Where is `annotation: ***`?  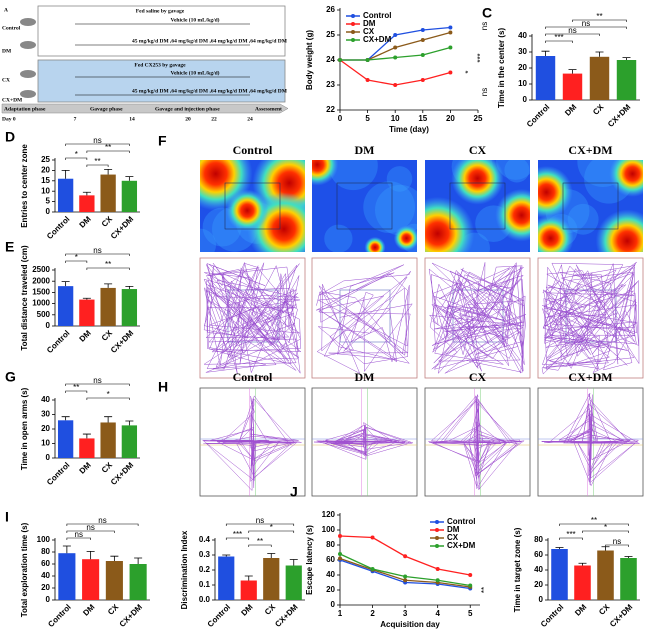 annotation: *** is located at coordinates (480, 57).